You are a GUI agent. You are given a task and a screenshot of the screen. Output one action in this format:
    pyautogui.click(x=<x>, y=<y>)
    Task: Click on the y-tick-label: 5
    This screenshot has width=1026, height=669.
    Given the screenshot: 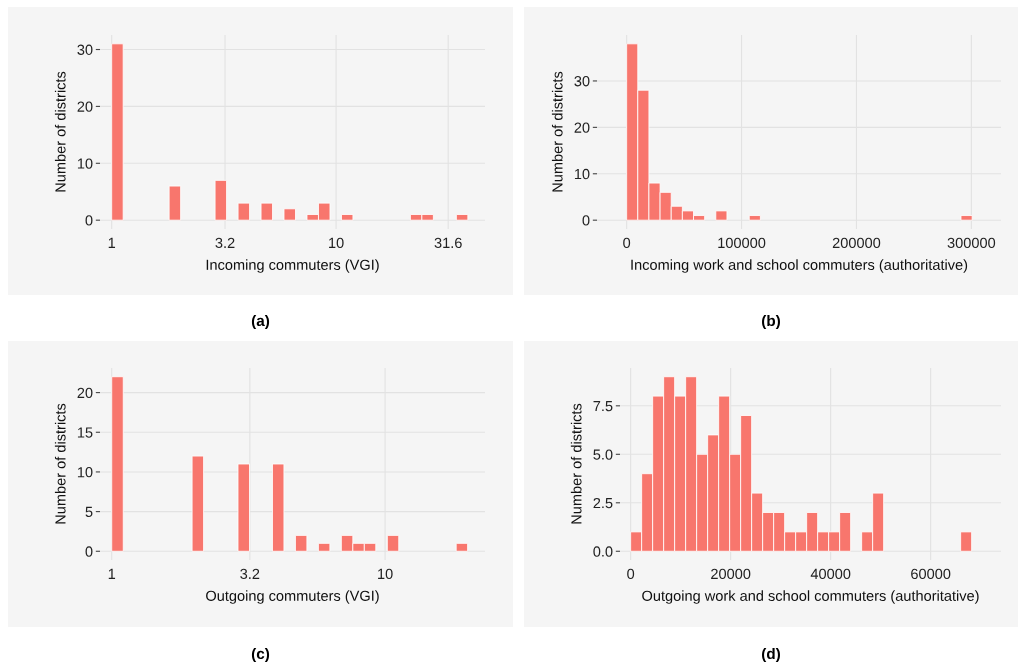 What is the action you would take?
    pyautogui.click(x=89, y=512)
    